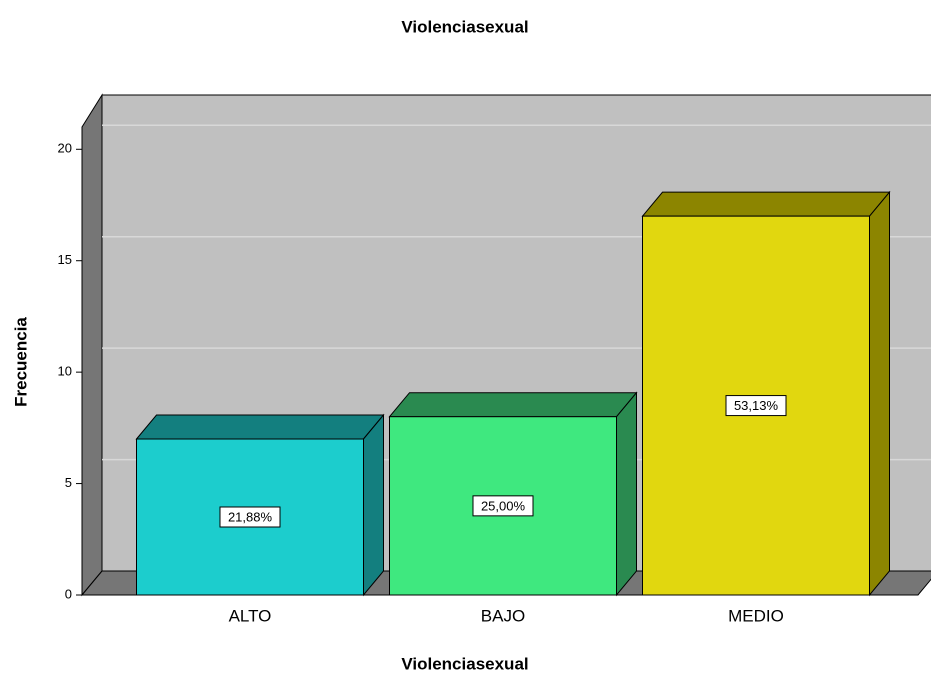  I want to click on y-tick-label: 10, so click(65, 371).